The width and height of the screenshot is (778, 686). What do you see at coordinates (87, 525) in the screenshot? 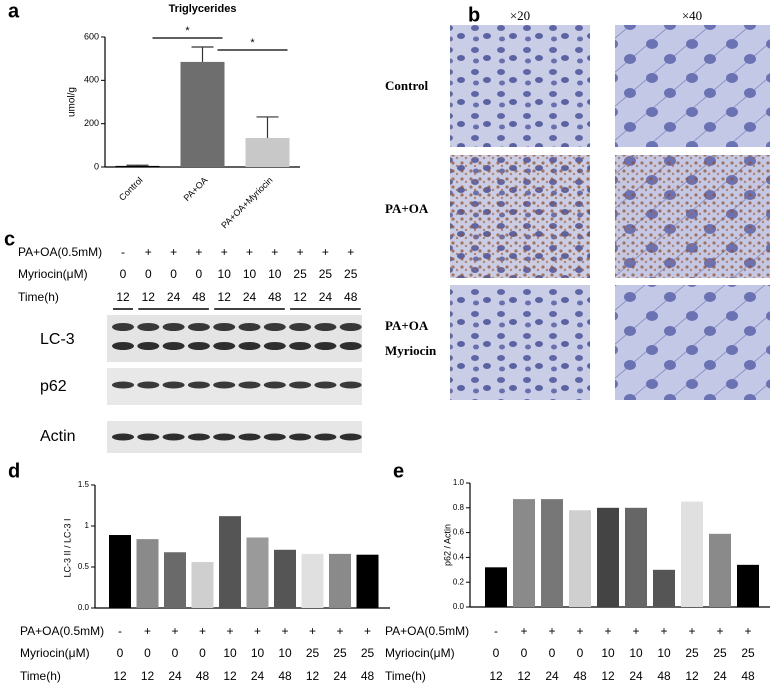
I see `y-tick-label: 1` at bounding box center [87, 525].